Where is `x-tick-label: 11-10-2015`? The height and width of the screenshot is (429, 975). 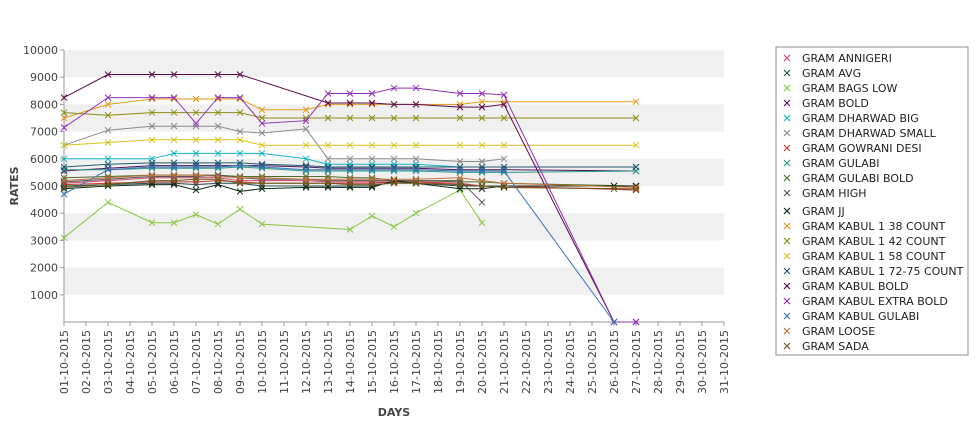 x-tick-label: 11-10-2015 is located at coordinates (284, 362).